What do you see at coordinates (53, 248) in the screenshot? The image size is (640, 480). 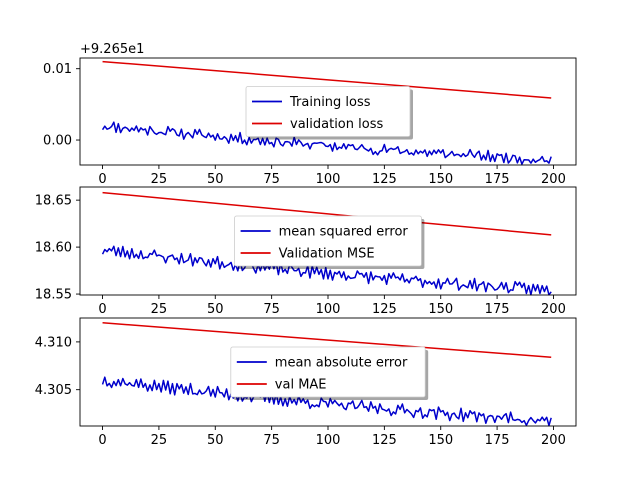 I see `y-tick-label: 18.60` at bounding box center [53, 248].